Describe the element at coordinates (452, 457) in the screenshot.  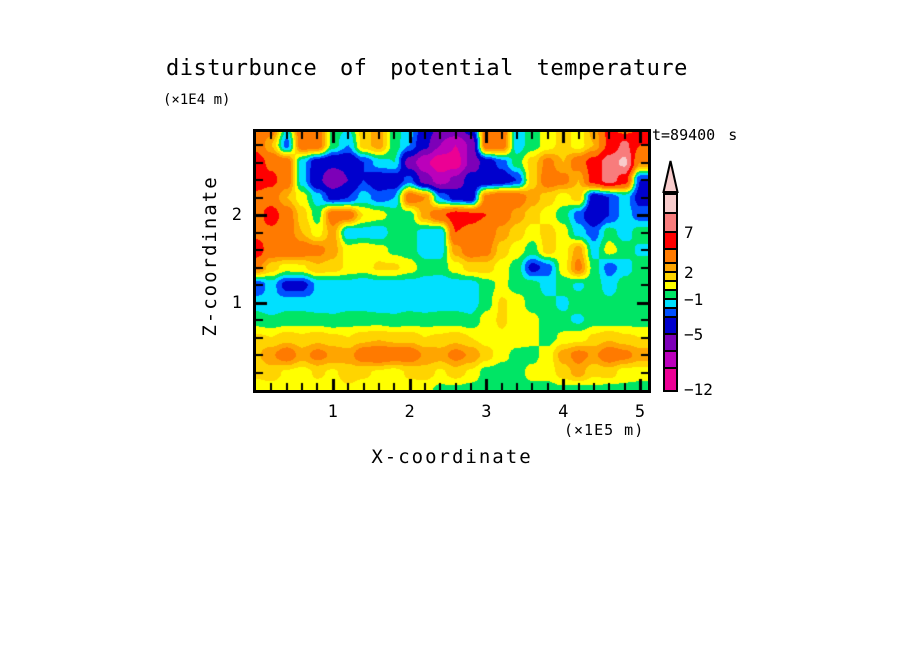
I see `x-axis-title: X-coordinate` at that location.